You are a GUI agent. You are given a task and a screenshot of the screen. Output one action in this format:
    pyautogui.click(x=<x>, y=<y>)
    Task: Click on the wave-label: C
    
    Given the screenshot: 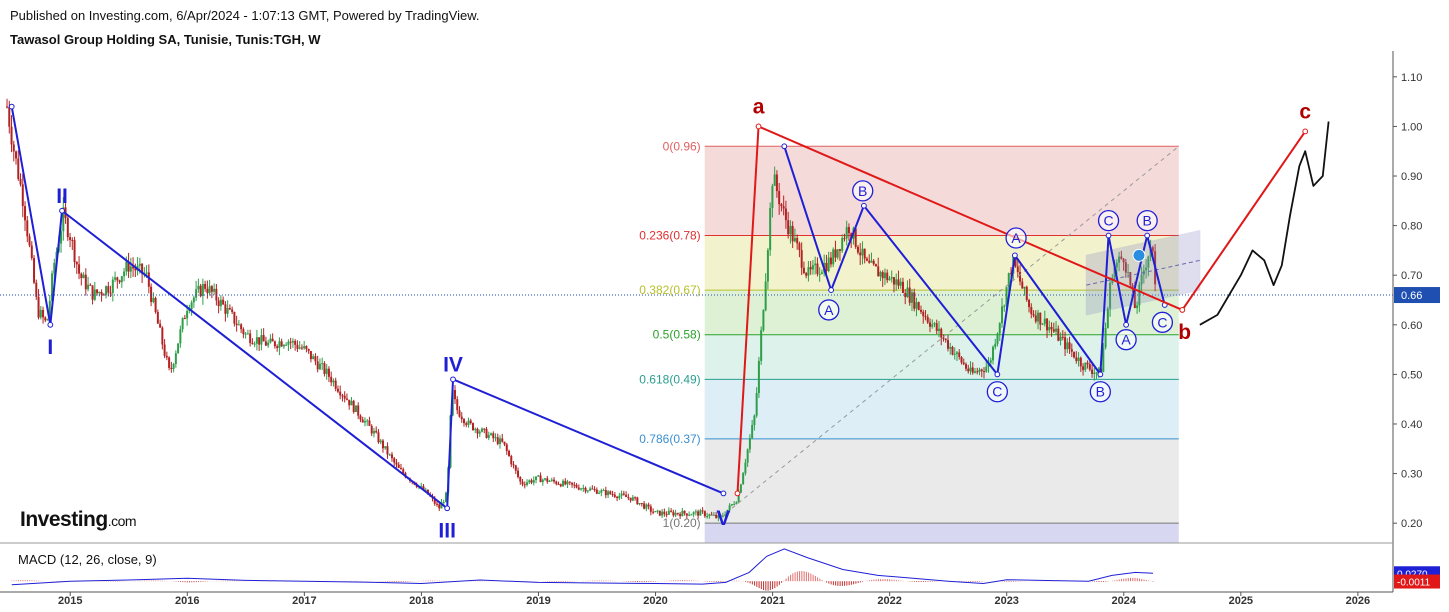 What is the action you would take?
    pyautogui.click(x=1162, y=322)
    